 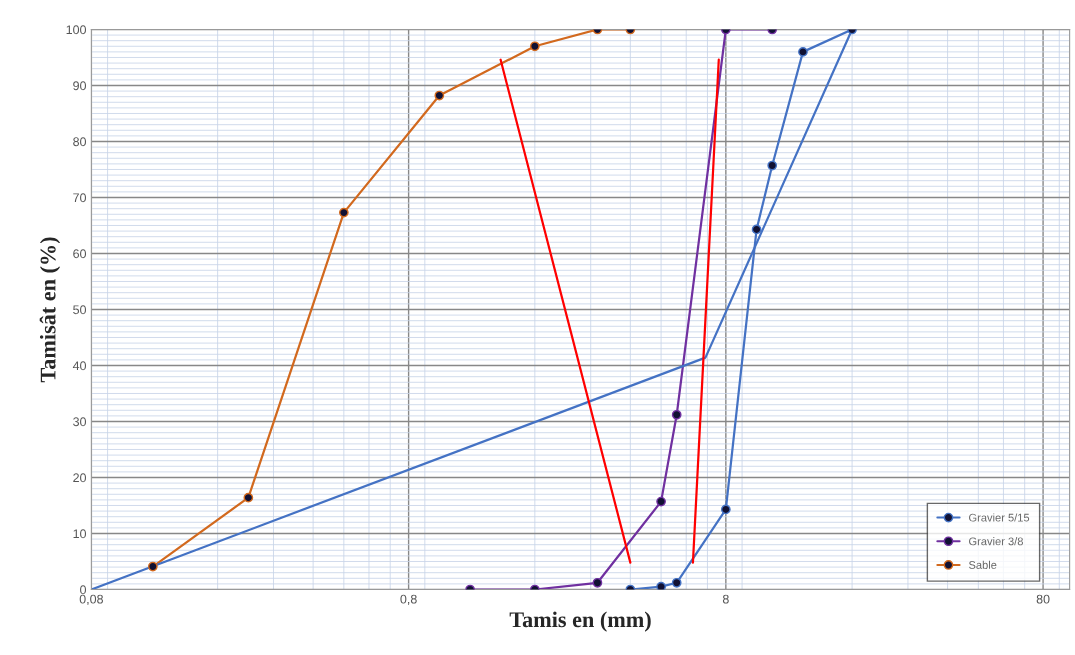 What do you see at coordinates (83, 590) in the screenshot?
I see `y-tick-label: 0` at bounding box center [83, 590].